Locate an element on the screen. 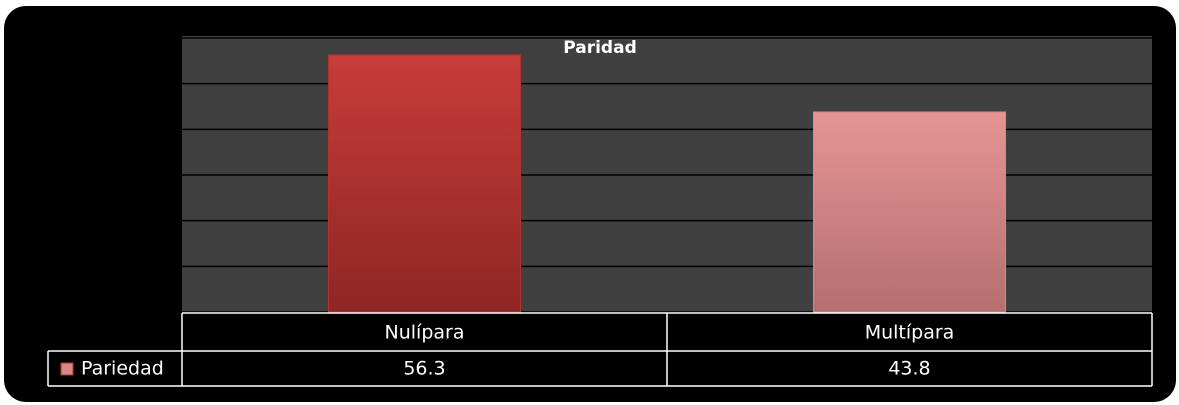 The width and height of the screenshot is (1179, 405). legend-swatch is located at coordinates (67, 369).